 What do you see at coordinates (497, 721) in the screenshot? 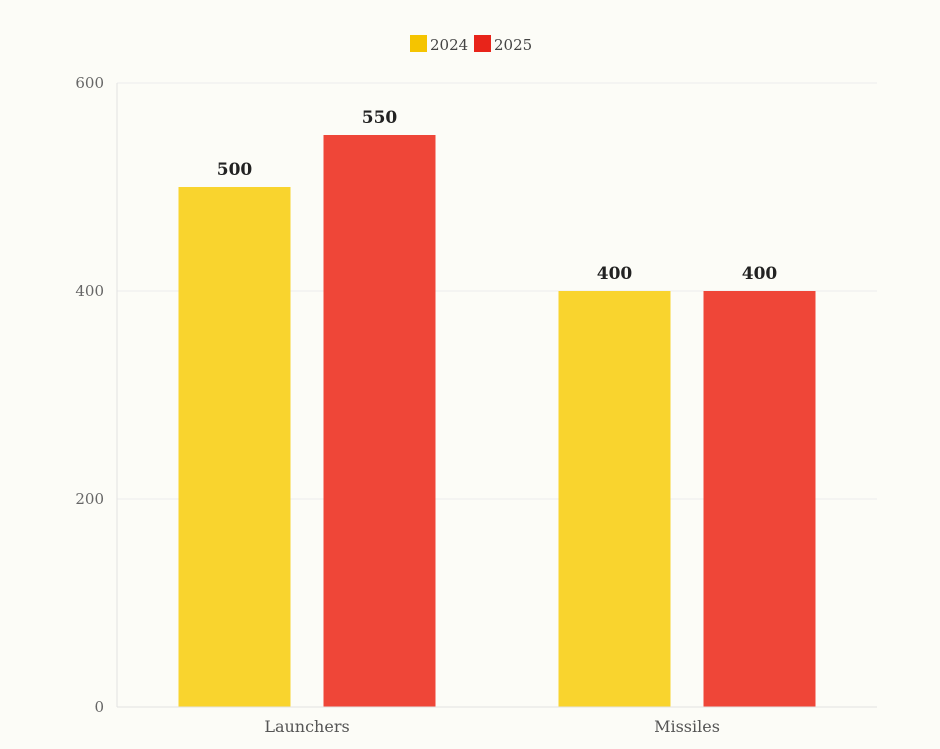
I see `x-axis: Launchers Missiles` at bounding box center [497, 721].